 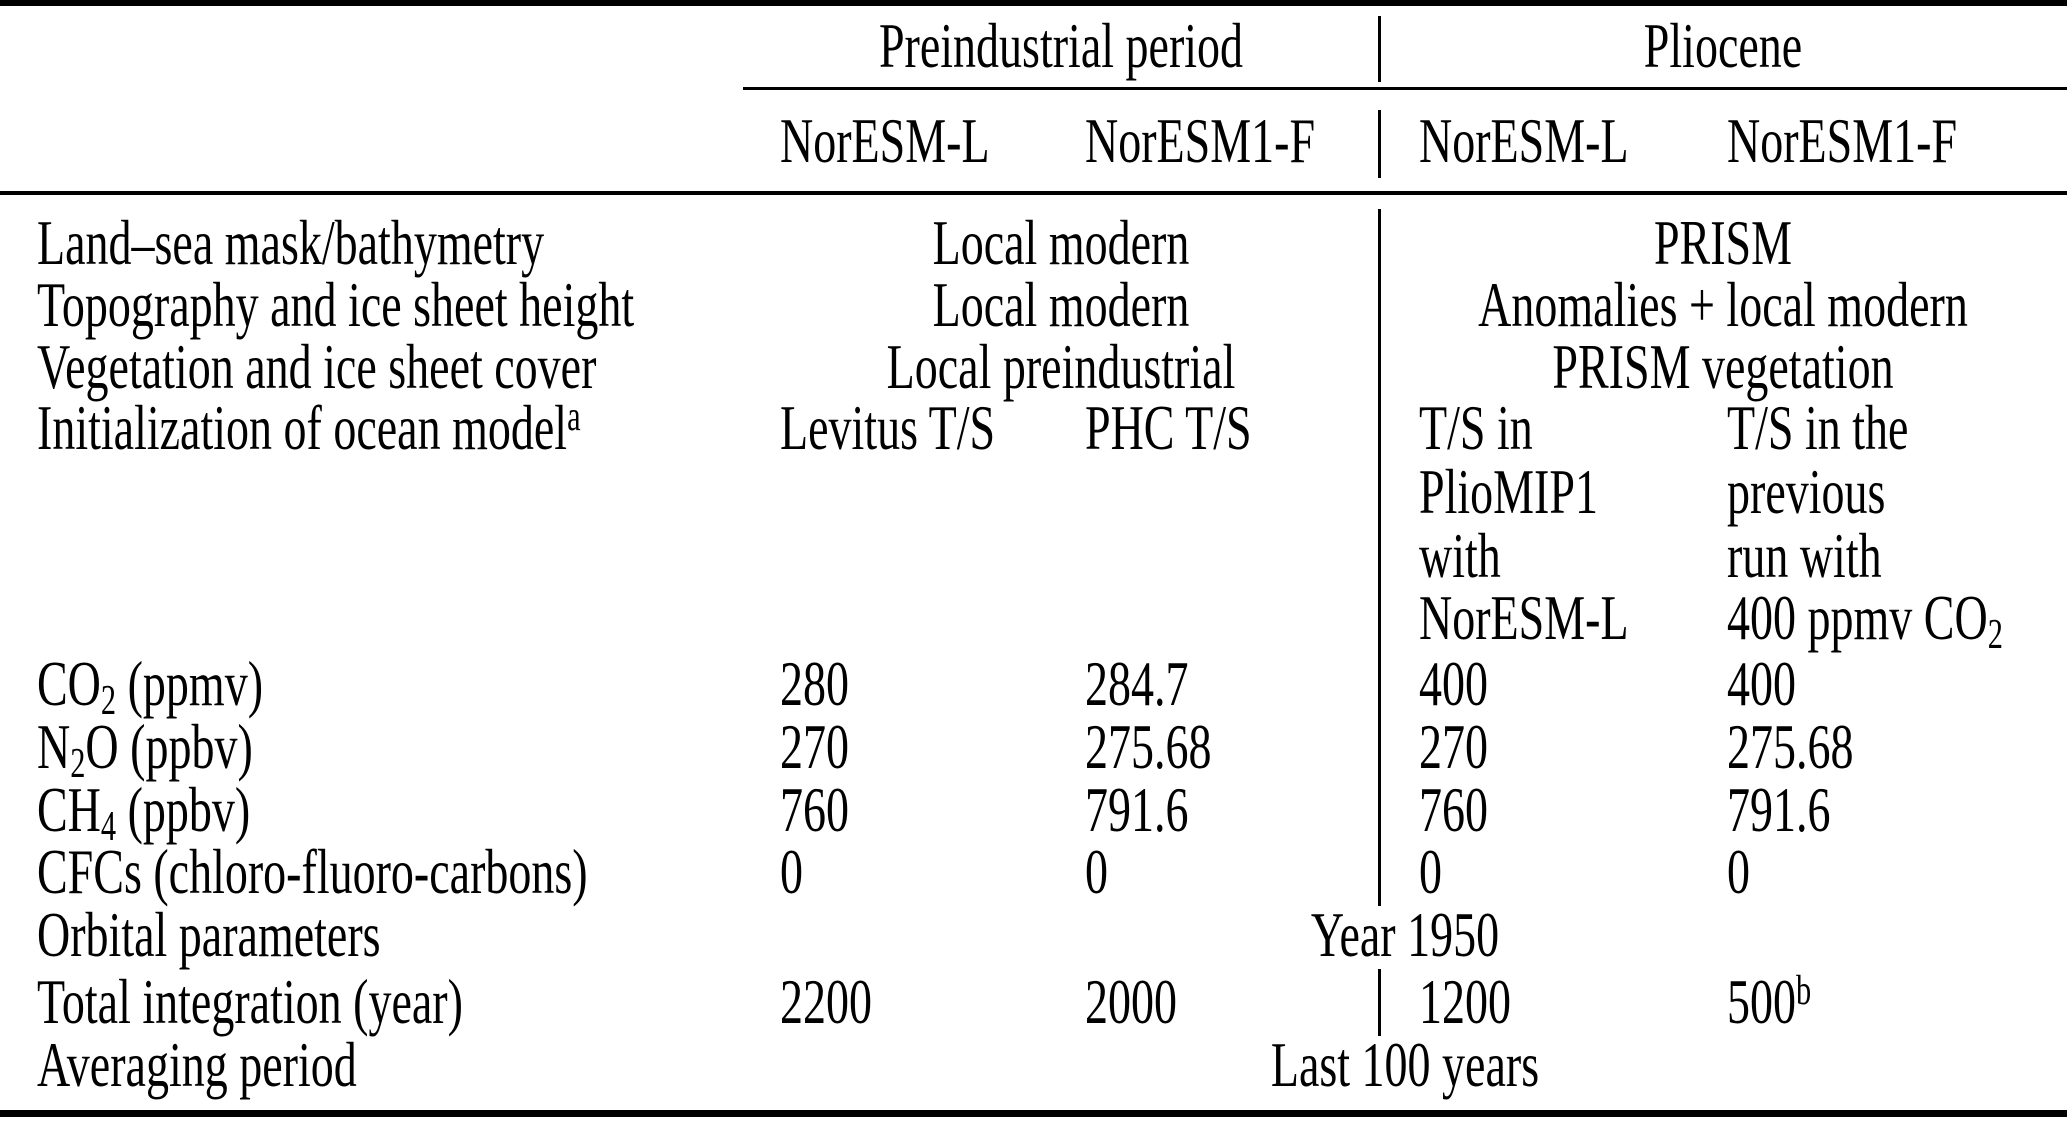 I want to click on row-label: Topography and ice sheet height, so click(x=335, y=304).